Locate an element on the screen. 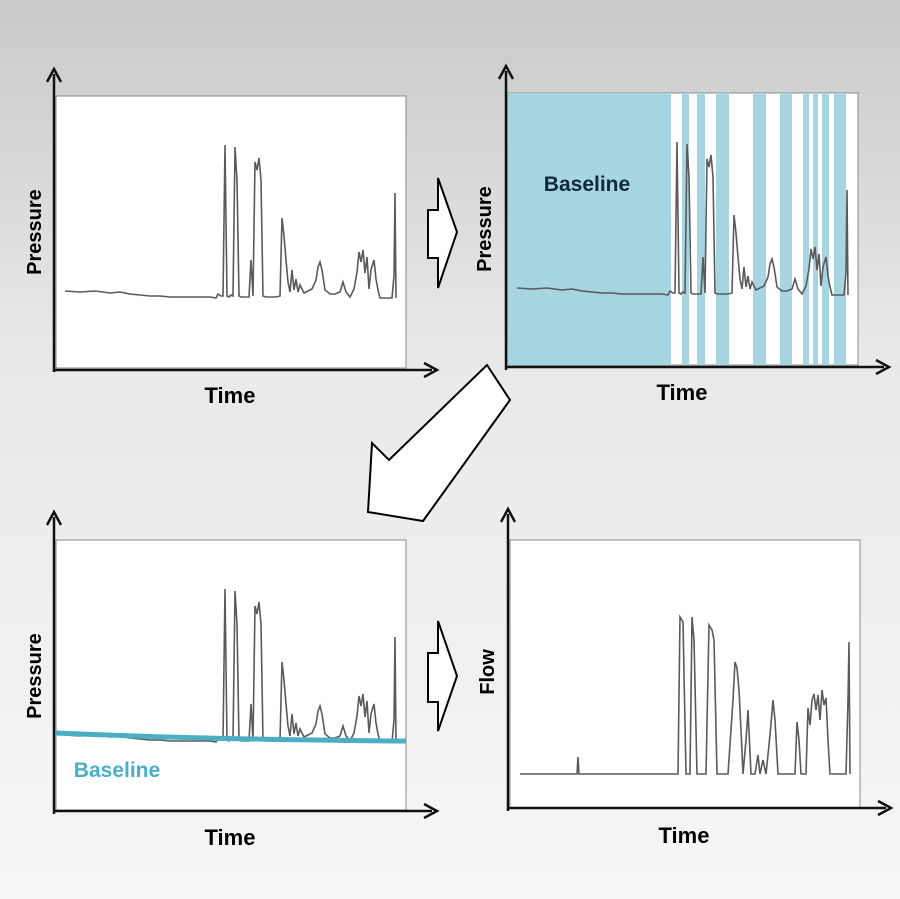  flow-signal is located at coordinates (685, 694).